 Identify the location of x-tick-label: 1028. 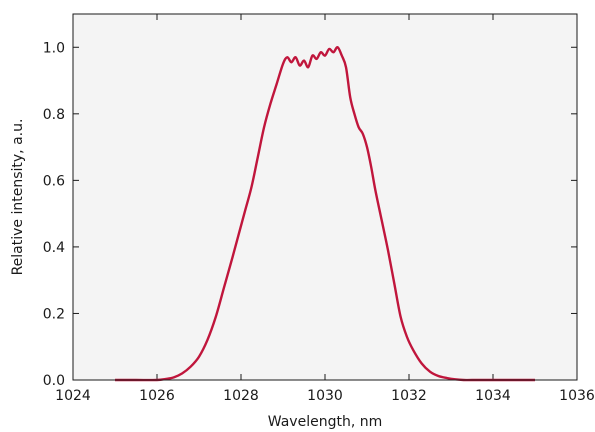
(241, 396).